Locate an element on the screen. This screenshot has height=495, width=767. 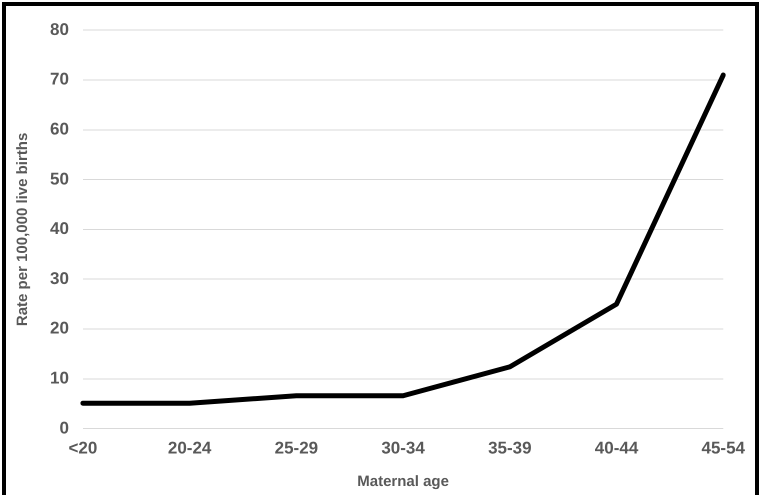
x-tick-label: <20 is located at coordinates (83, 448).